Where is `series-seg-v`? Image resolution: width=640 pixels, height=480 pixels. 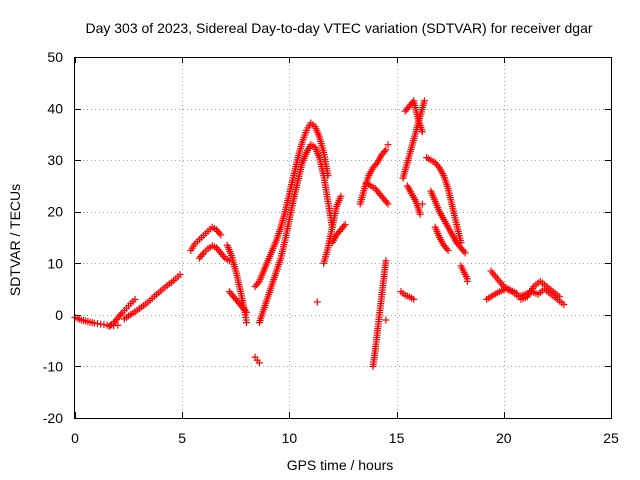
series-seg-v is located at coordinates (448, 222).